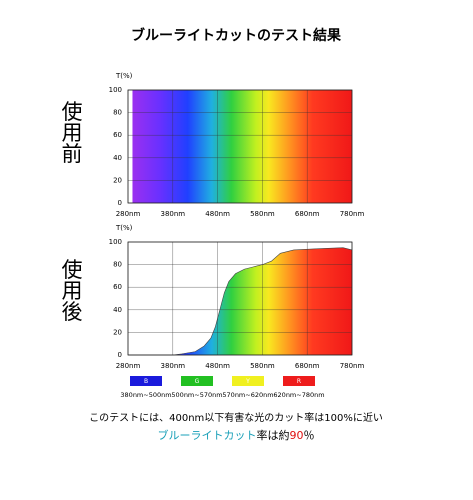 Image resolution: width=473 pixels, height=500 pixels. I want to click on footnote-part: 率は約, so click(273, 435).